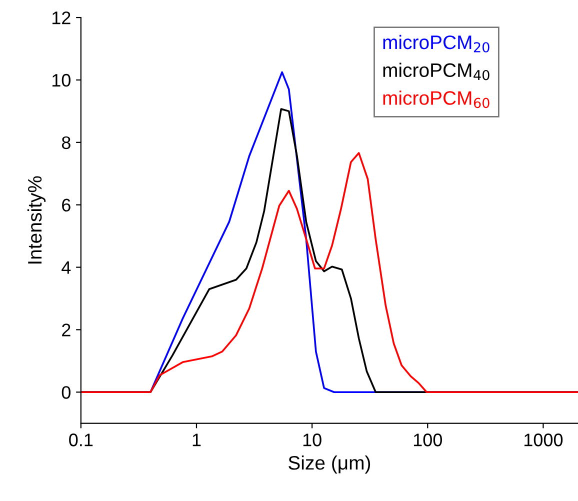 This screenshot has width=578, height=501. Describe the element at coordinates (436, 43) in the screenshot. I see `text: microPCM$_{20}$` at that location.